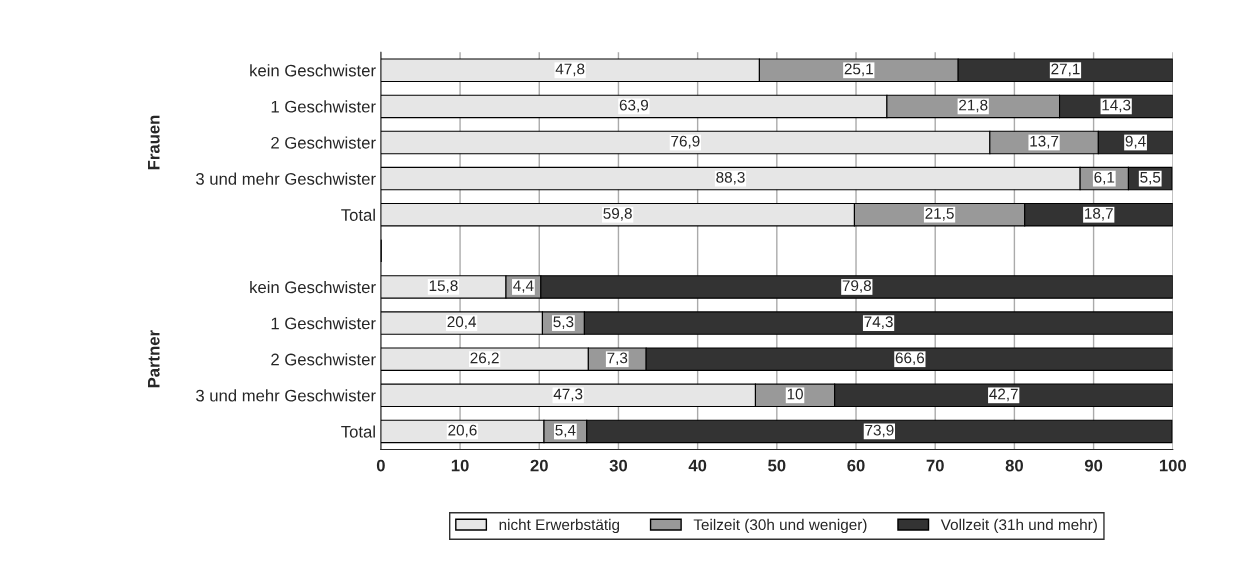  What do you see at coordinates (777, 465) in the screenshot?
I see `x-tick-label: 50` at bounding box center [777, 465].